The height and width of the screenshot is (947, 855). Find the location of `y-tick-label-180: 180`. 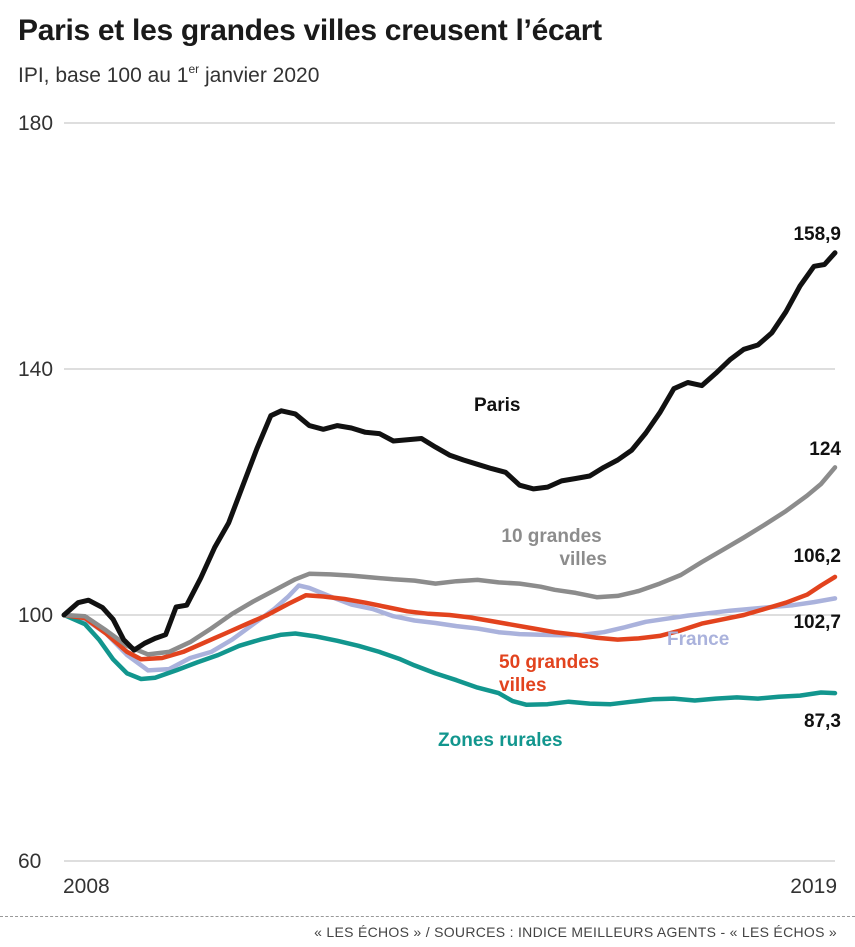

y-tick-label-180: 180 is located at coordinates (35, 123).